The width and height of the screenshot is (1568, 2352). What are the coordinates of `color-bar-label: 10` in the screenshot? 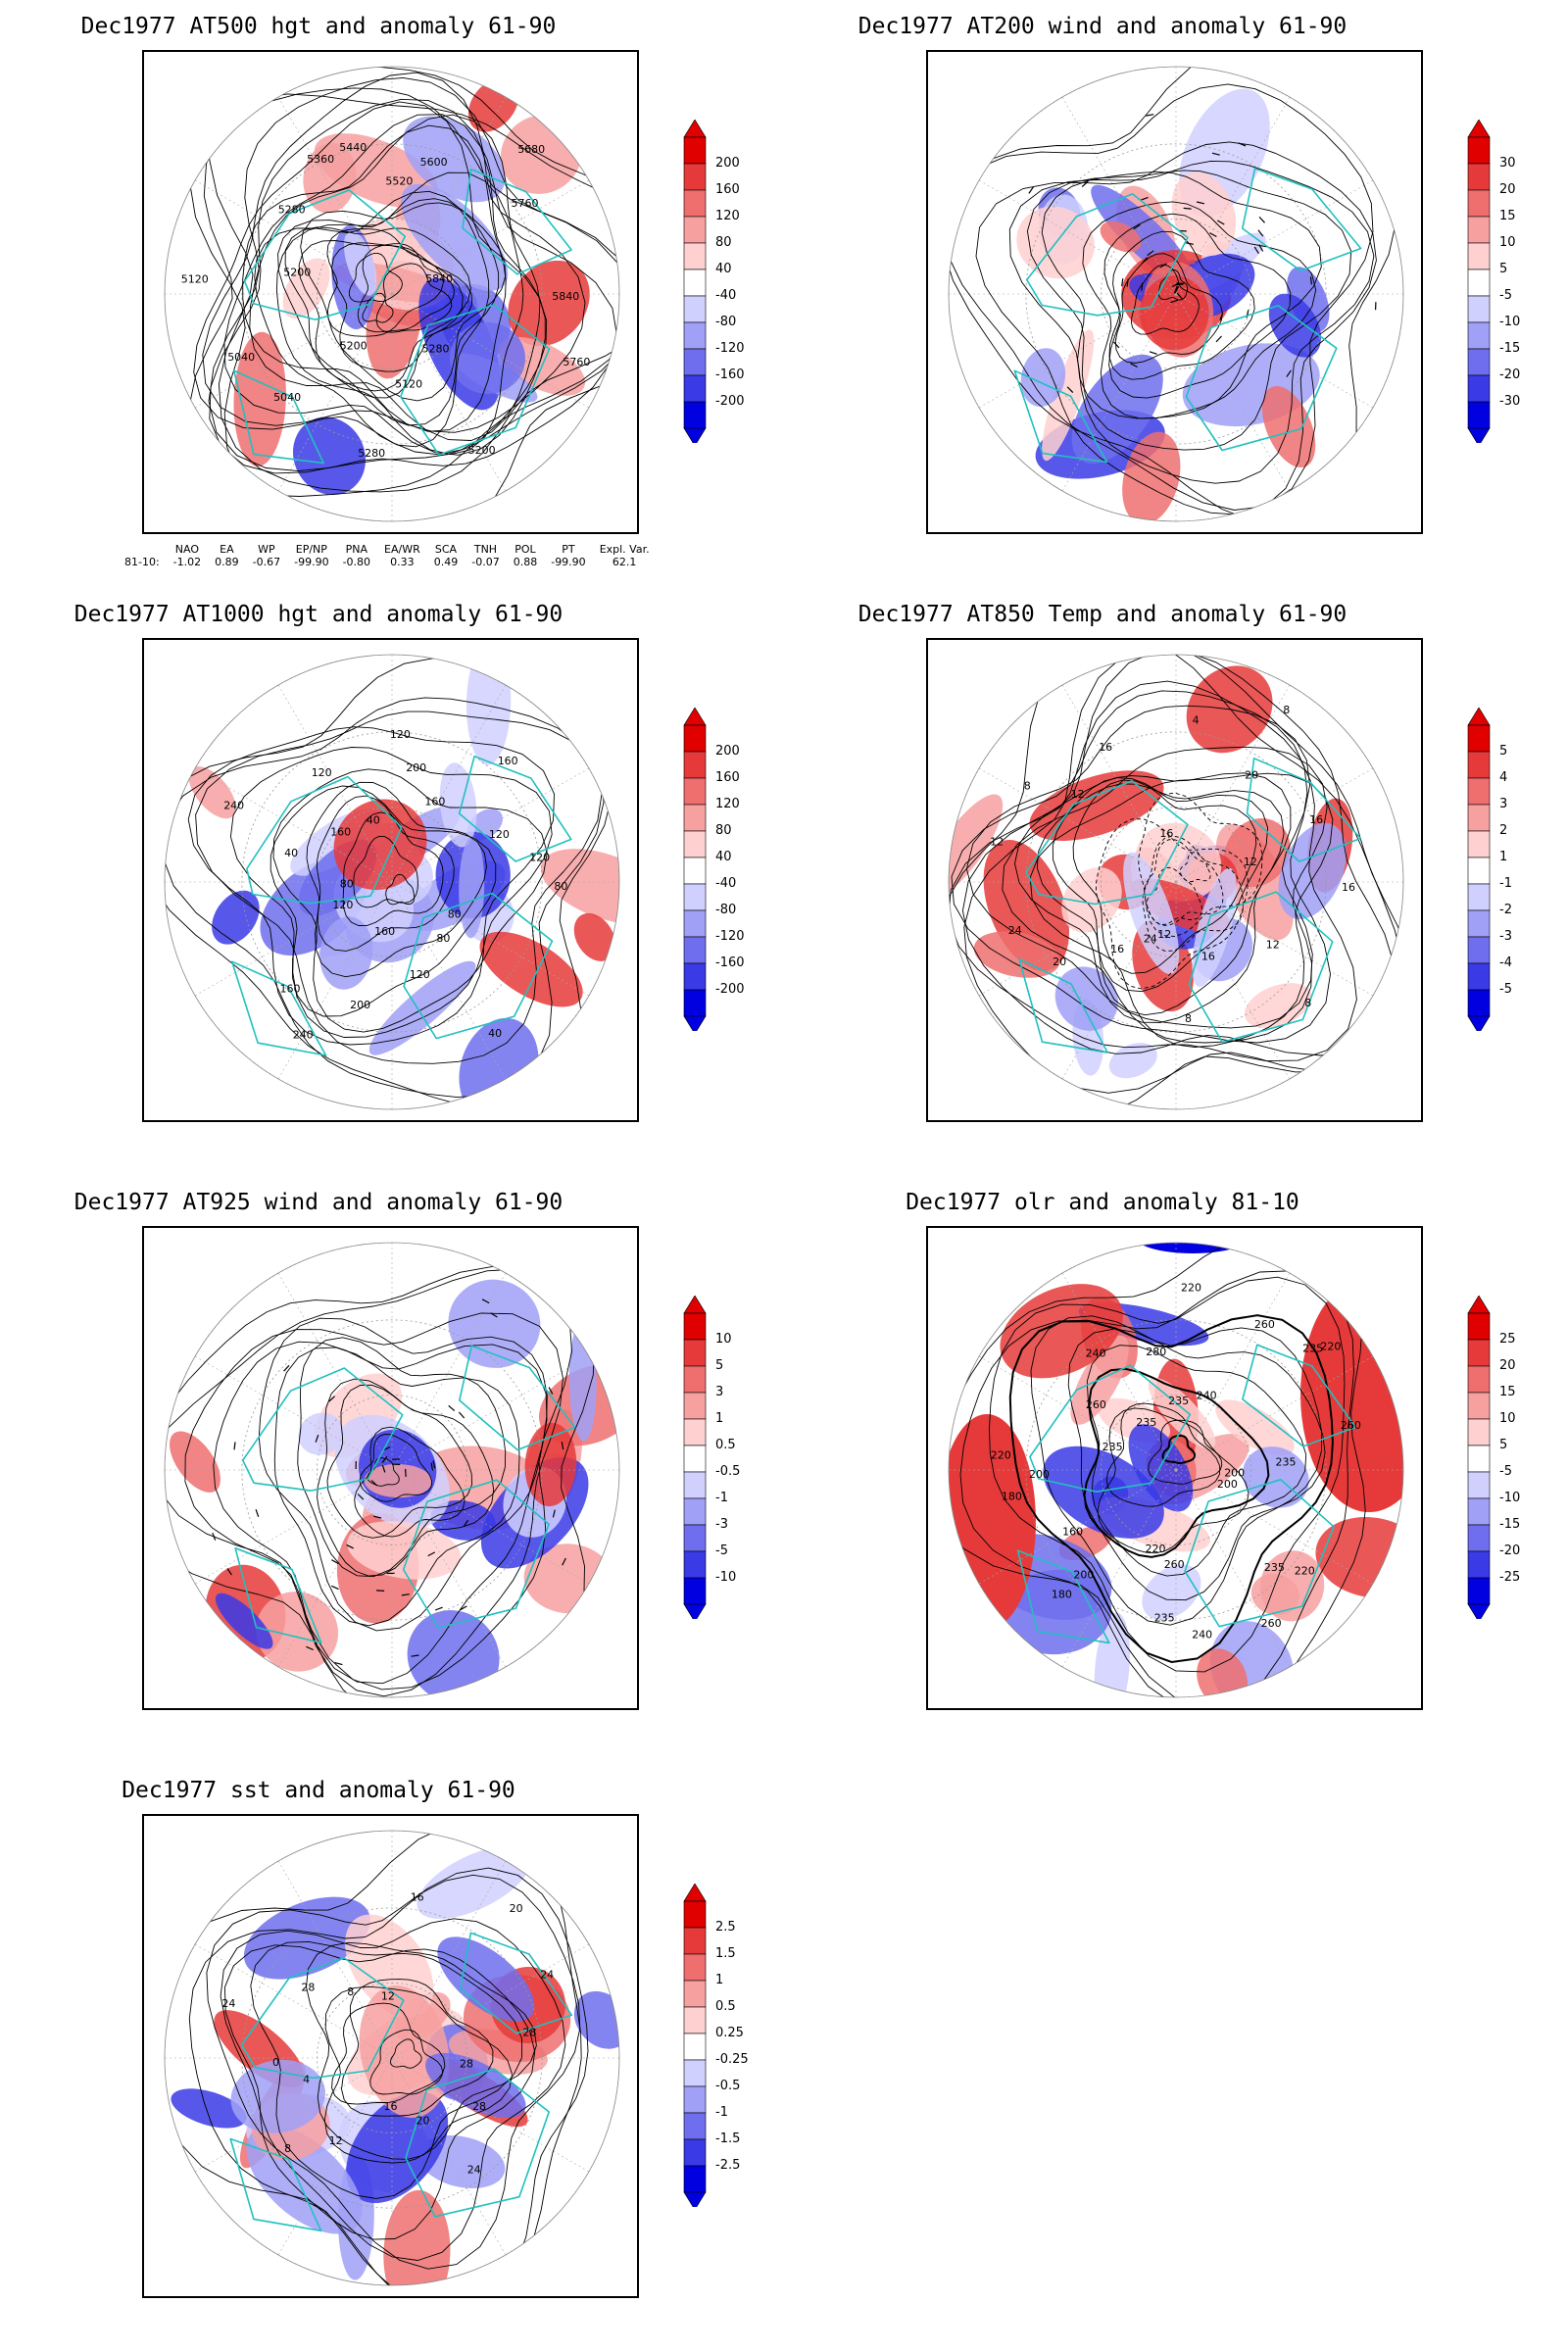 It's located at (1507, 242).